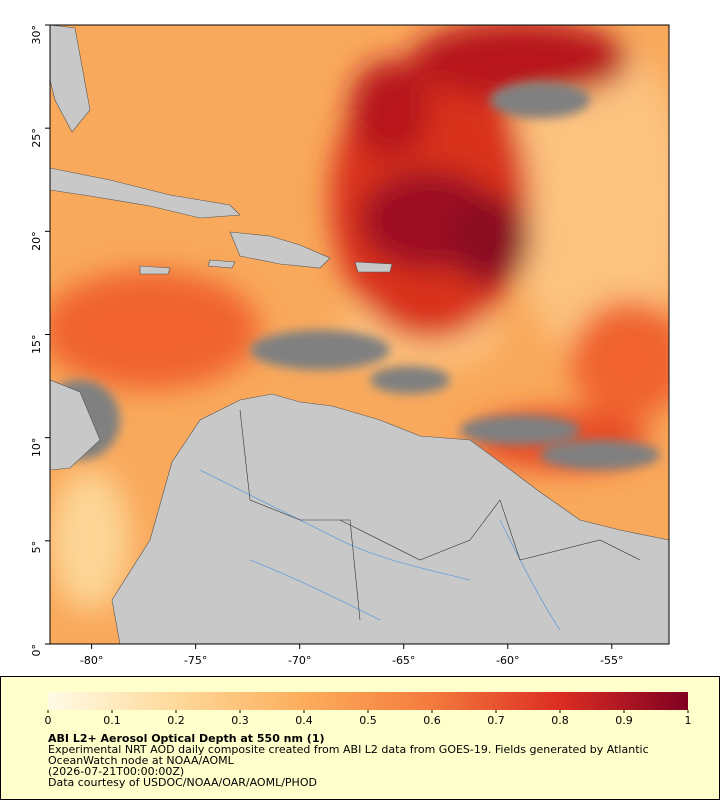 This screenshot has width=720, height=804. I want to click on y-tick-label: 30°, so click(36, 35).